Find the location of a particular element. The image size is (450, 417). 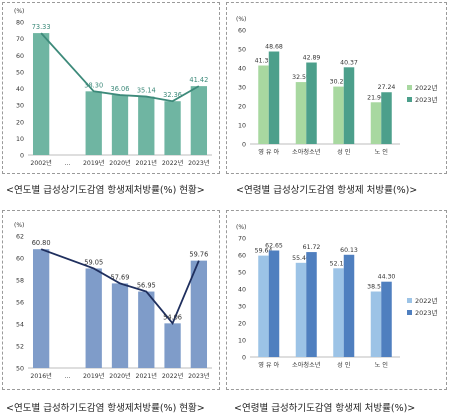

bar-2022년 is located at coordinates (172, 128).